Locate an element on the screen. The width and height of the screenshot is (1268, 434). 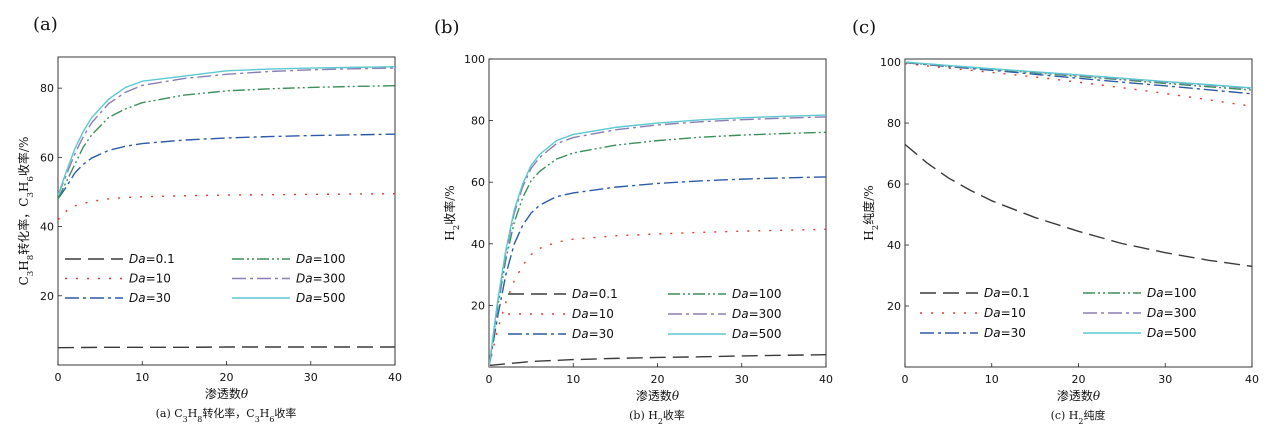
y-tick-label: 20 is located at coordinates (47, 296).